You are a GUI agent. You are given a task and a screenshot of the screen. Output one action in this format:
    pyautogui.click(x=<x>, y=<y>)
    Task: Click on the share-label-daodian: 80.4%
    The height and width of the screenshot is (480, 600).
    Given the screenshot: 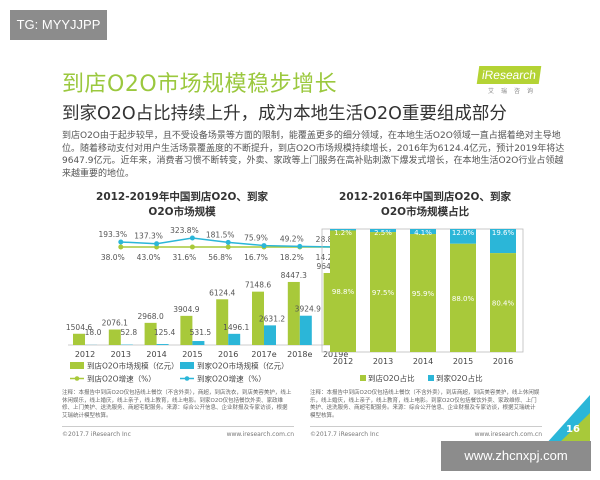 What is the action you would take?
    pyautogui.click(x=503, y=304)
    